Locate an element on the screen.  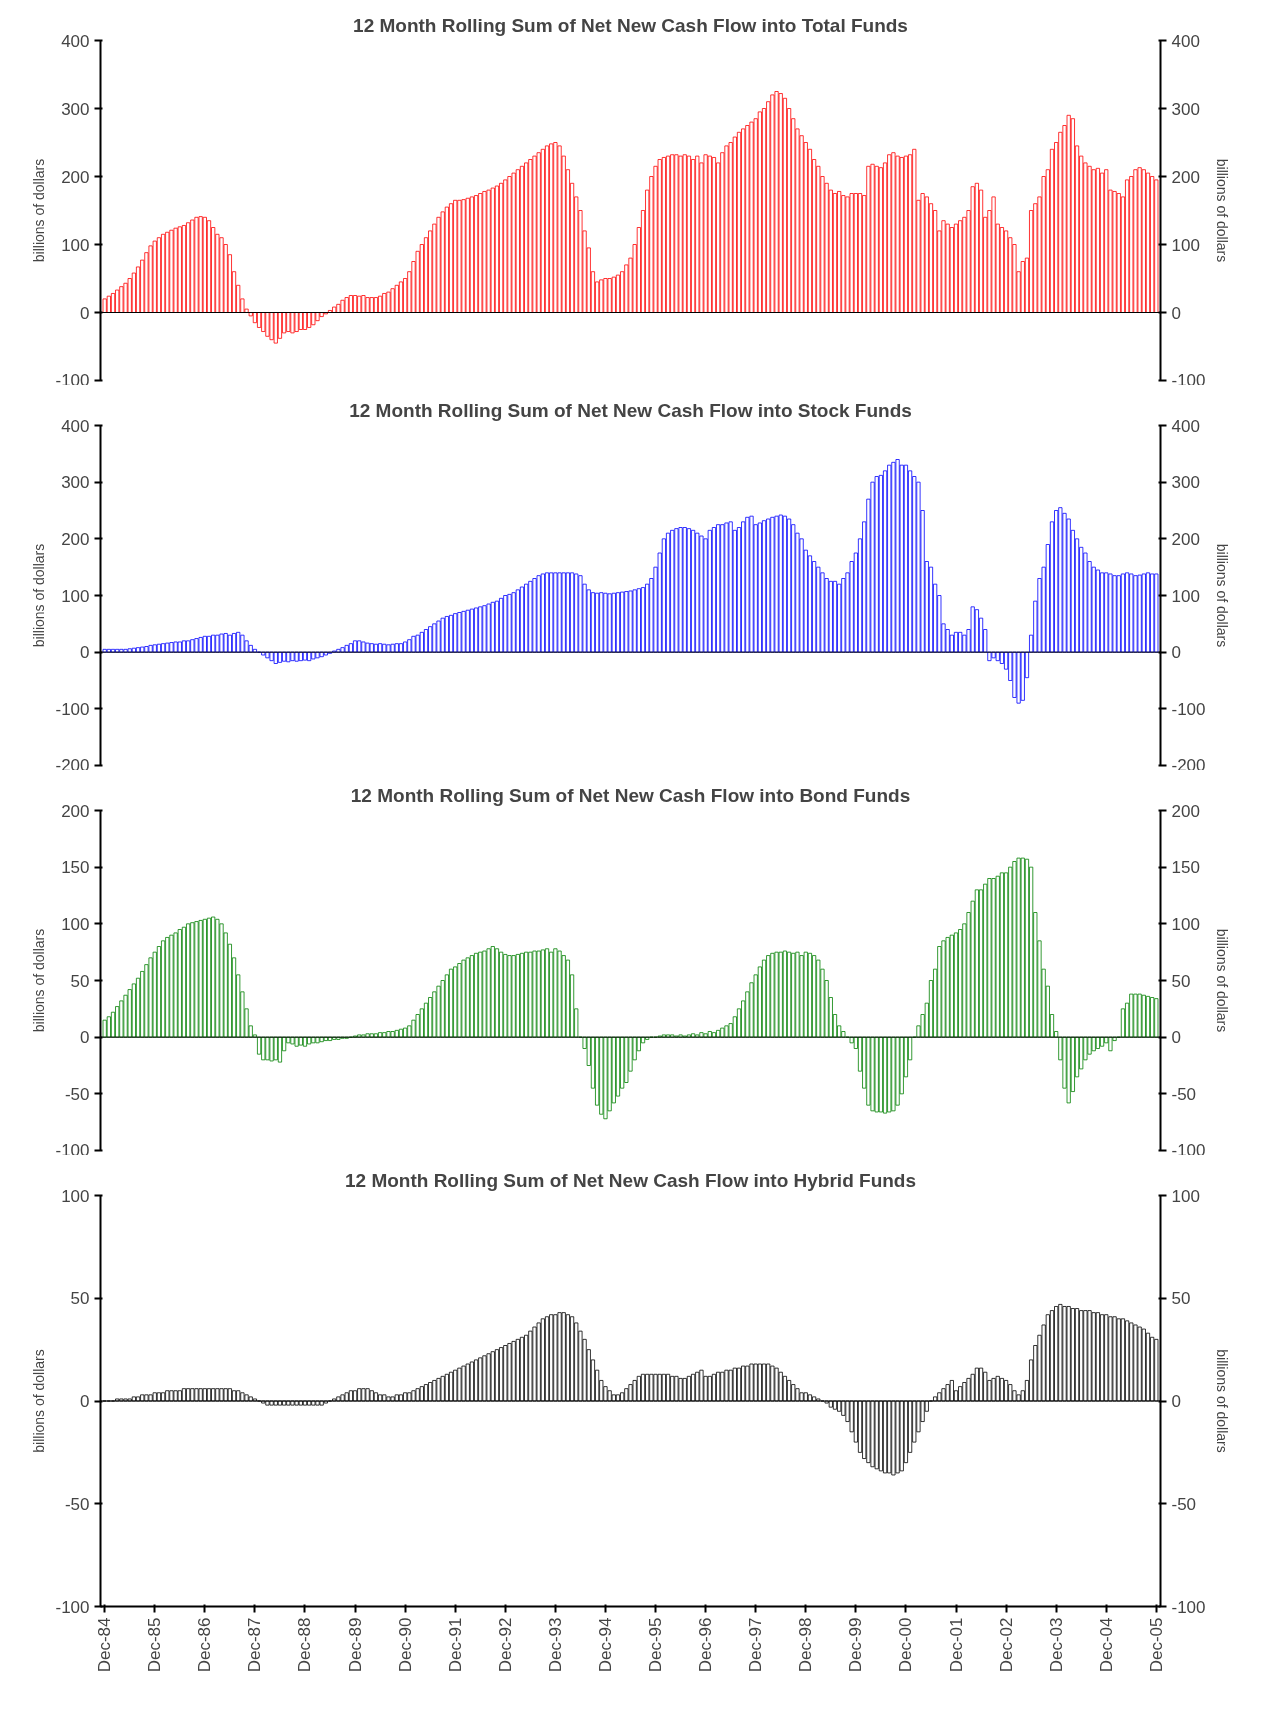
x-tick-label: Dec-01 is located at coordinates (956, 1645).